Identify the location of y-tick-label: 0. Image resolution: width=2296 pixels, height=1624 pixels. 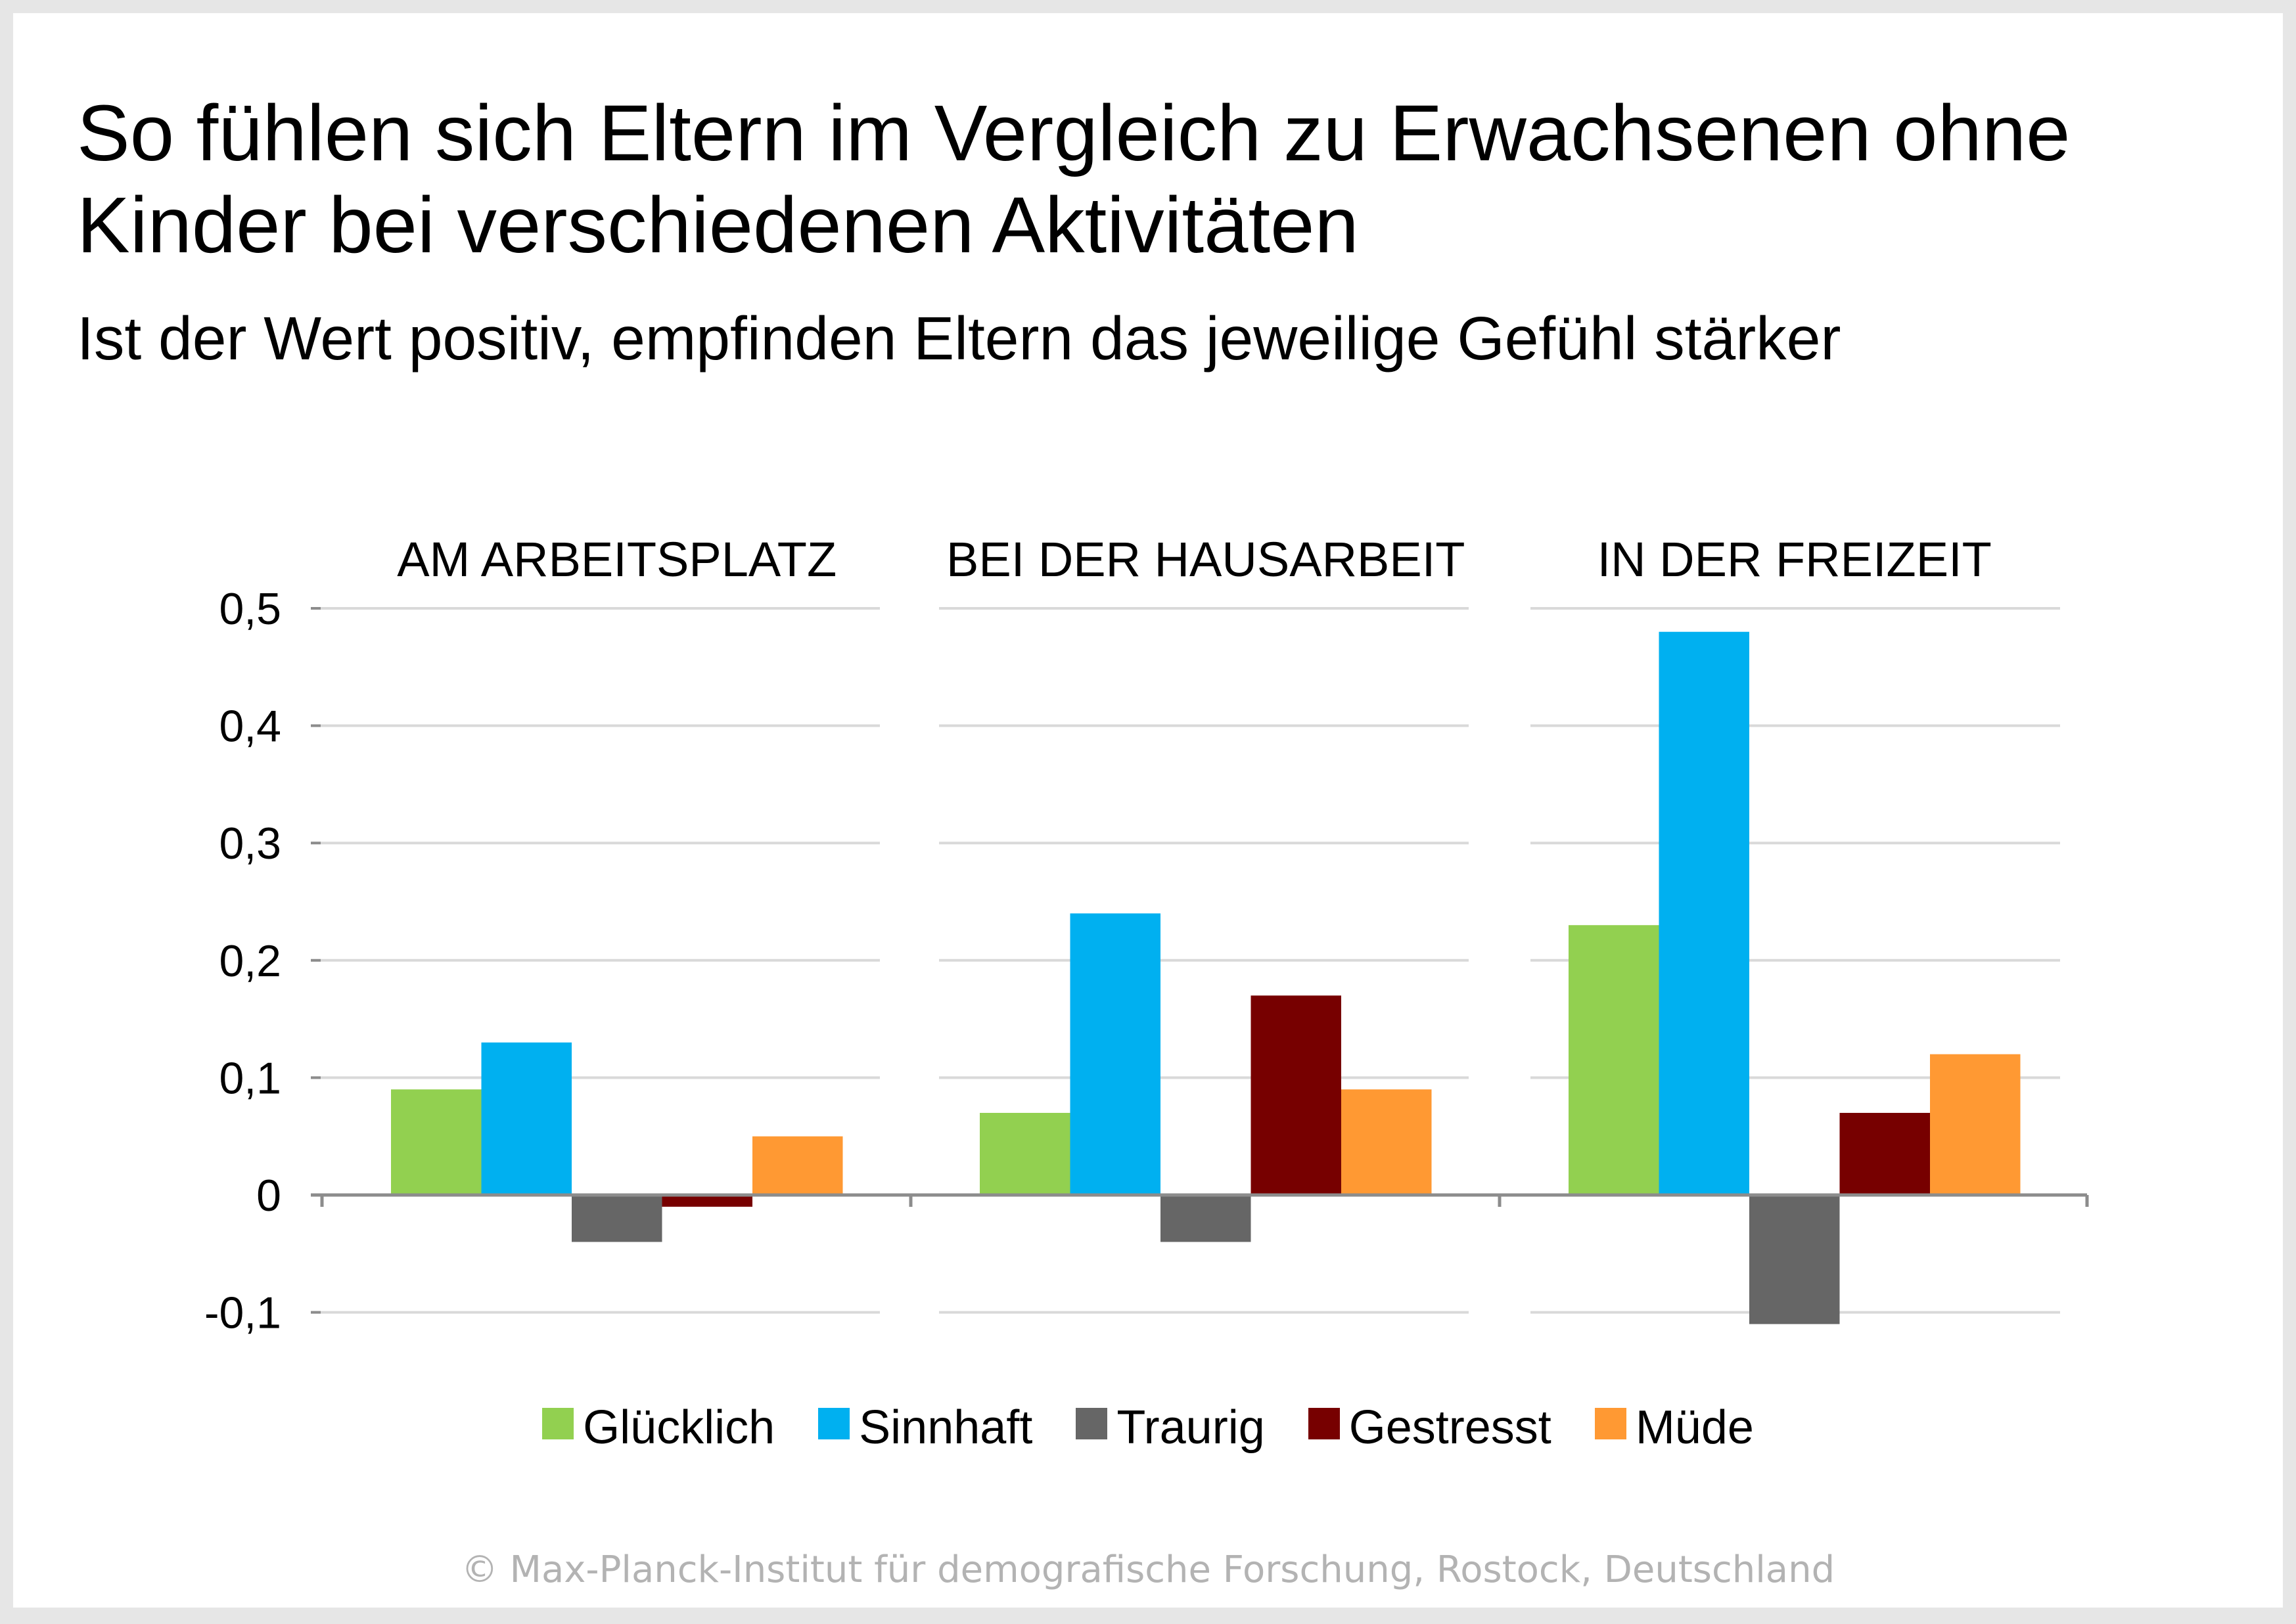
(268, 1196).